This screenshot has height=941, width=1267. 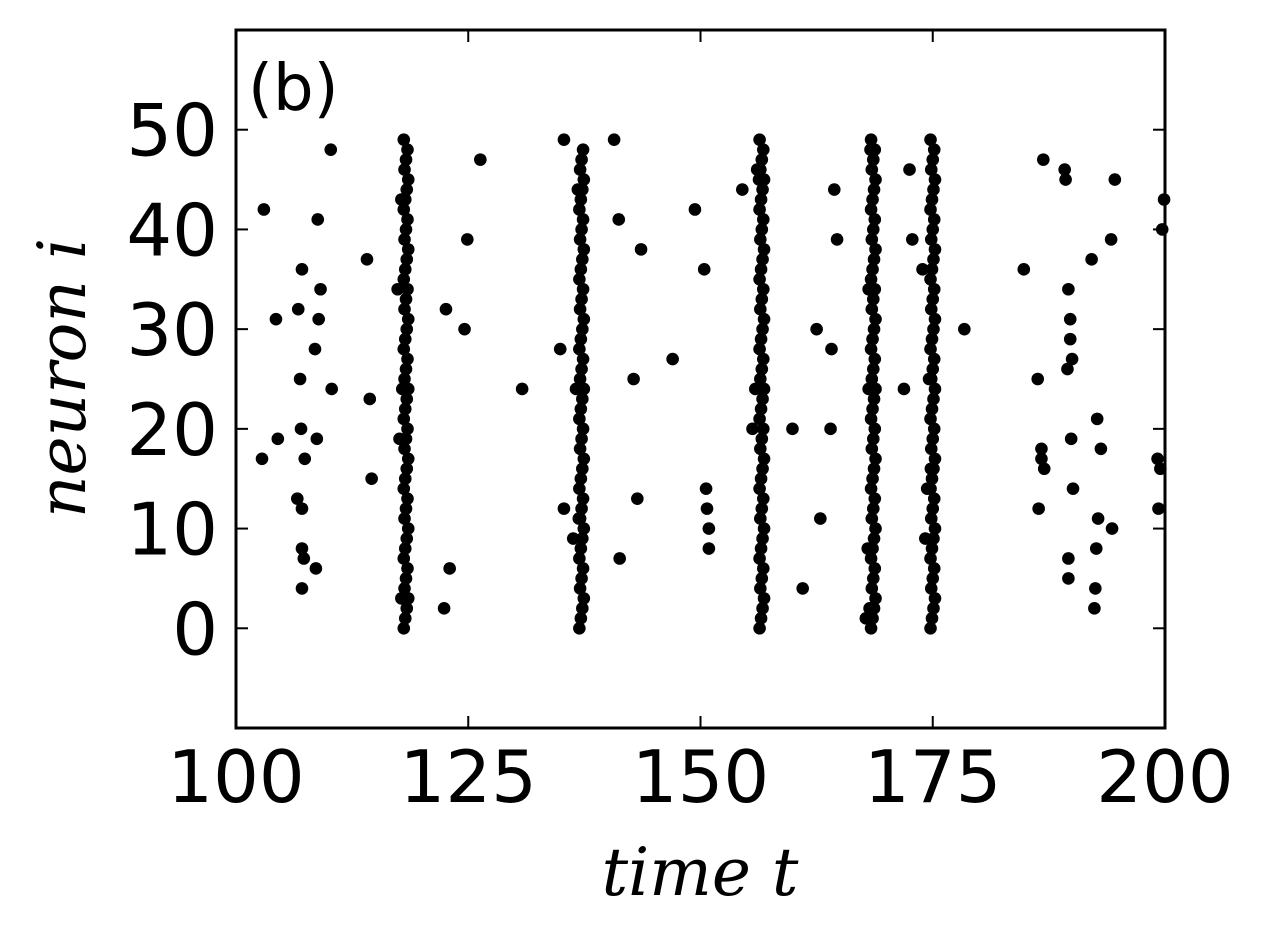 What do you see at coordinates (62, 378) in the screenshot?
I see `y-axis-label: neuron i` at bounding box center [62, 378].